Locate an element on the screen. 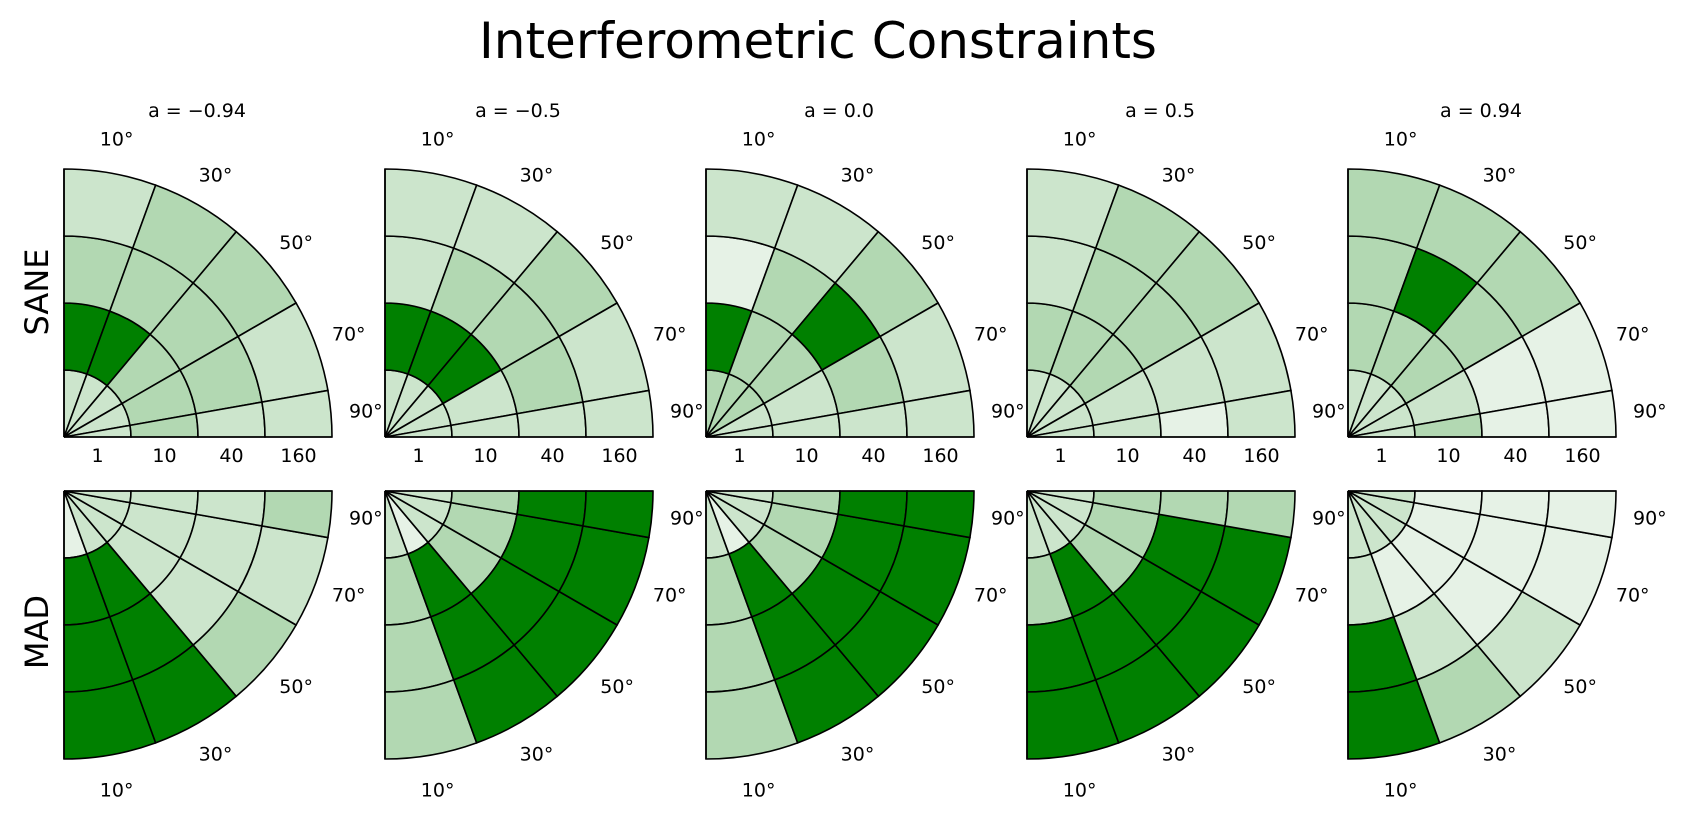 This screenshot has height=813, width=1681. spin-title-1: a = −0.5 is located at coordinates (518, 111).